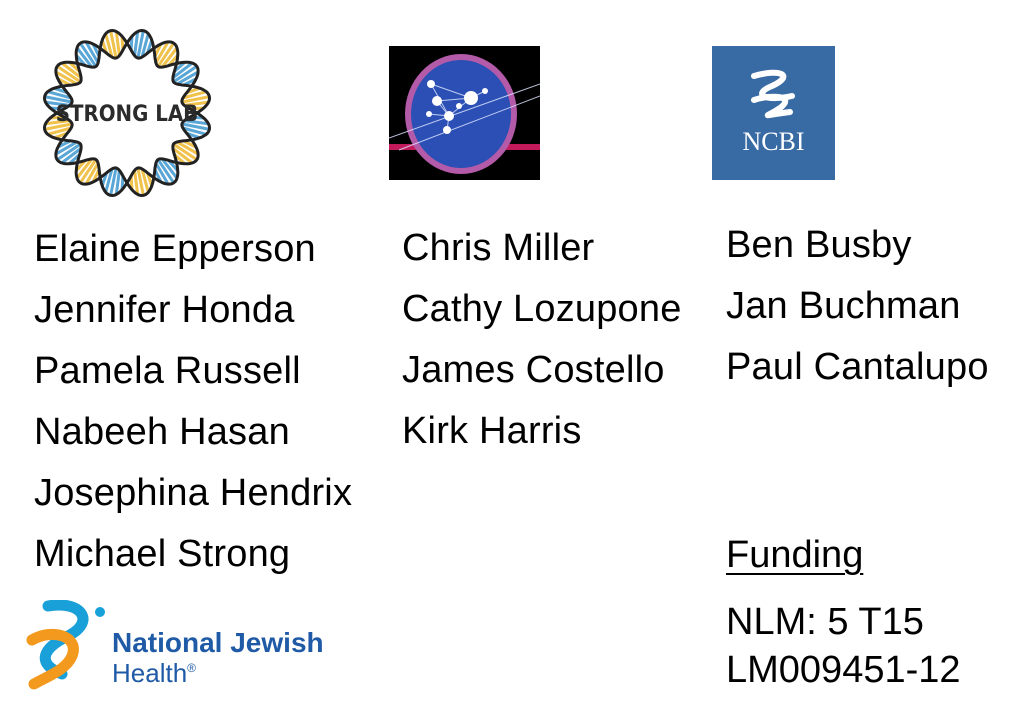  What do you see at coordinates (162, 554) in the screenshot?
I see `member-name: Michael Strong` at bounding box center [162, 554].